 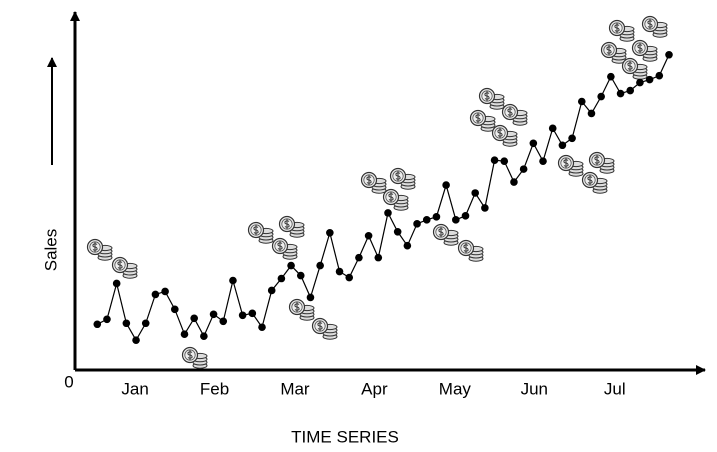 What do you see at coordinates (50, 250) in the screenshot?
I see `y-axis-label: Sales` at bounding box center [50, 250].